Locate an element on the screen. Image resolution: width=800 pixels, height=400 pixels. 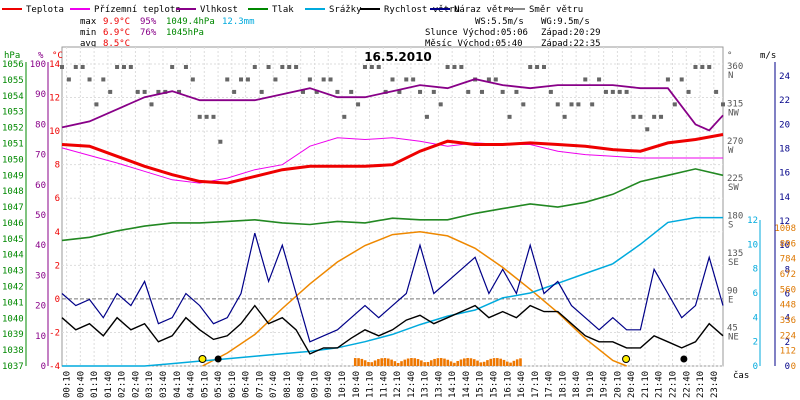
tick-wind: 6 is located at coordinates (787, 295).